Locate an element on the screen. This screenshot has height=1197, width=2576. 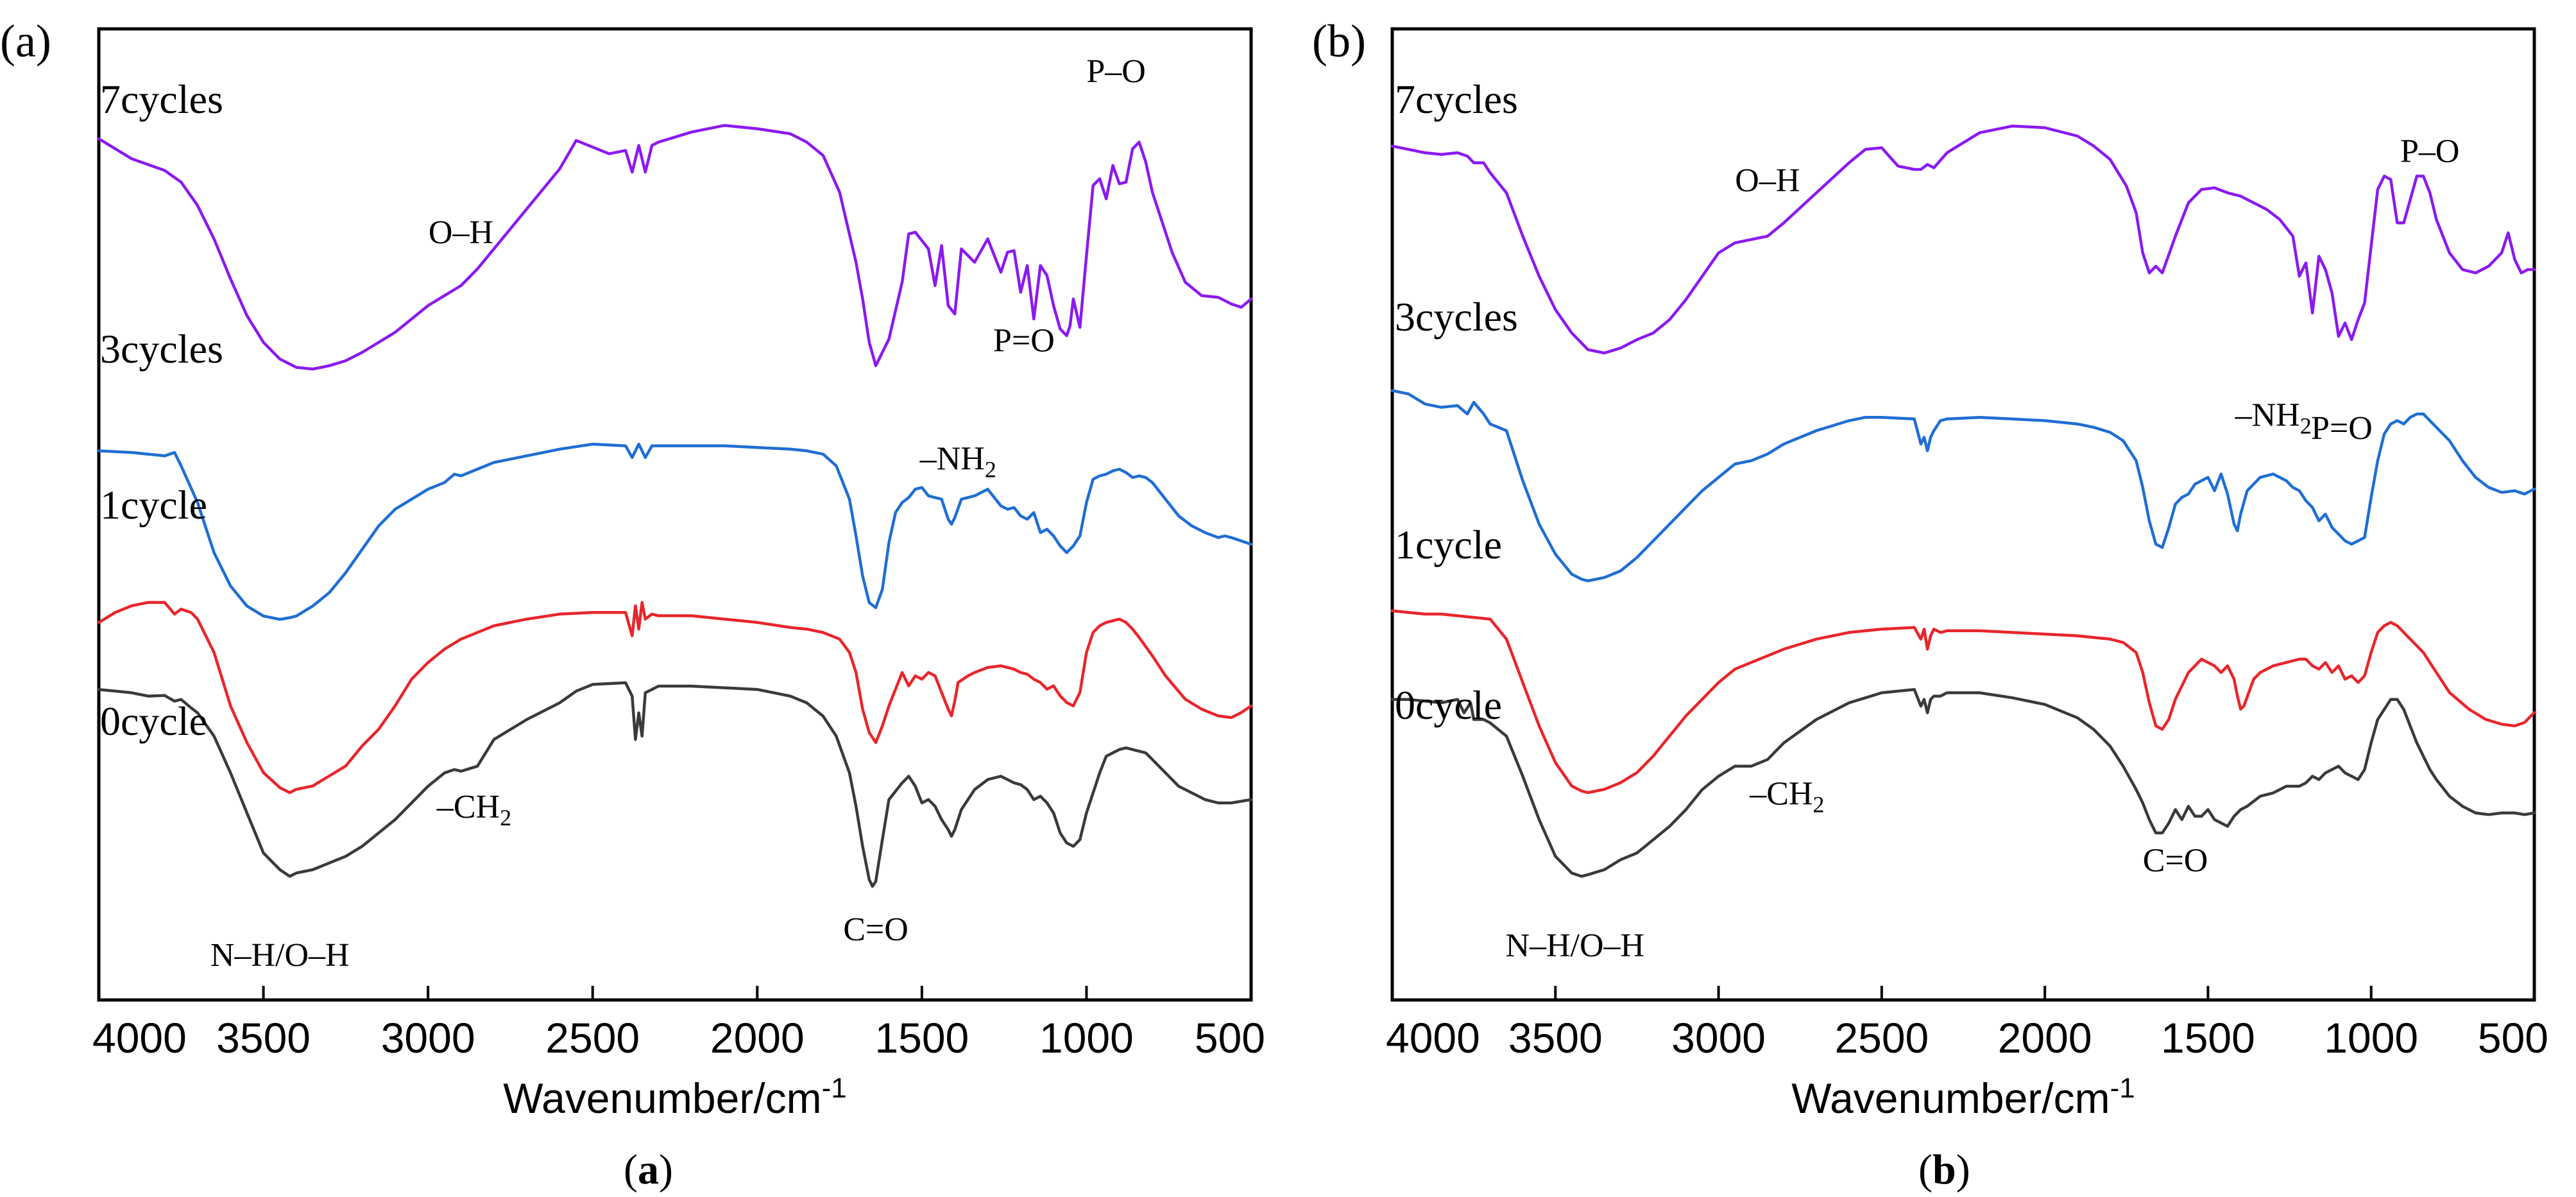
panel-b-x-ticks: 4000 3500 3000 2500 2000 1500 1000 500 is located at coordinates (1967, 1024).